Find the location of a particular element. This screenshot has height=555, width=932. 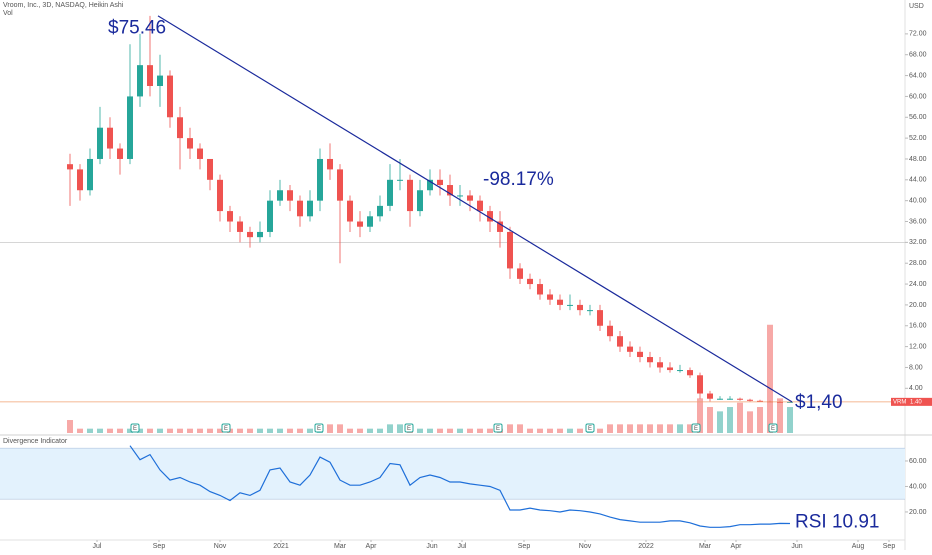

y-tick-label: 60.00 is located at coordinates (918, 96).